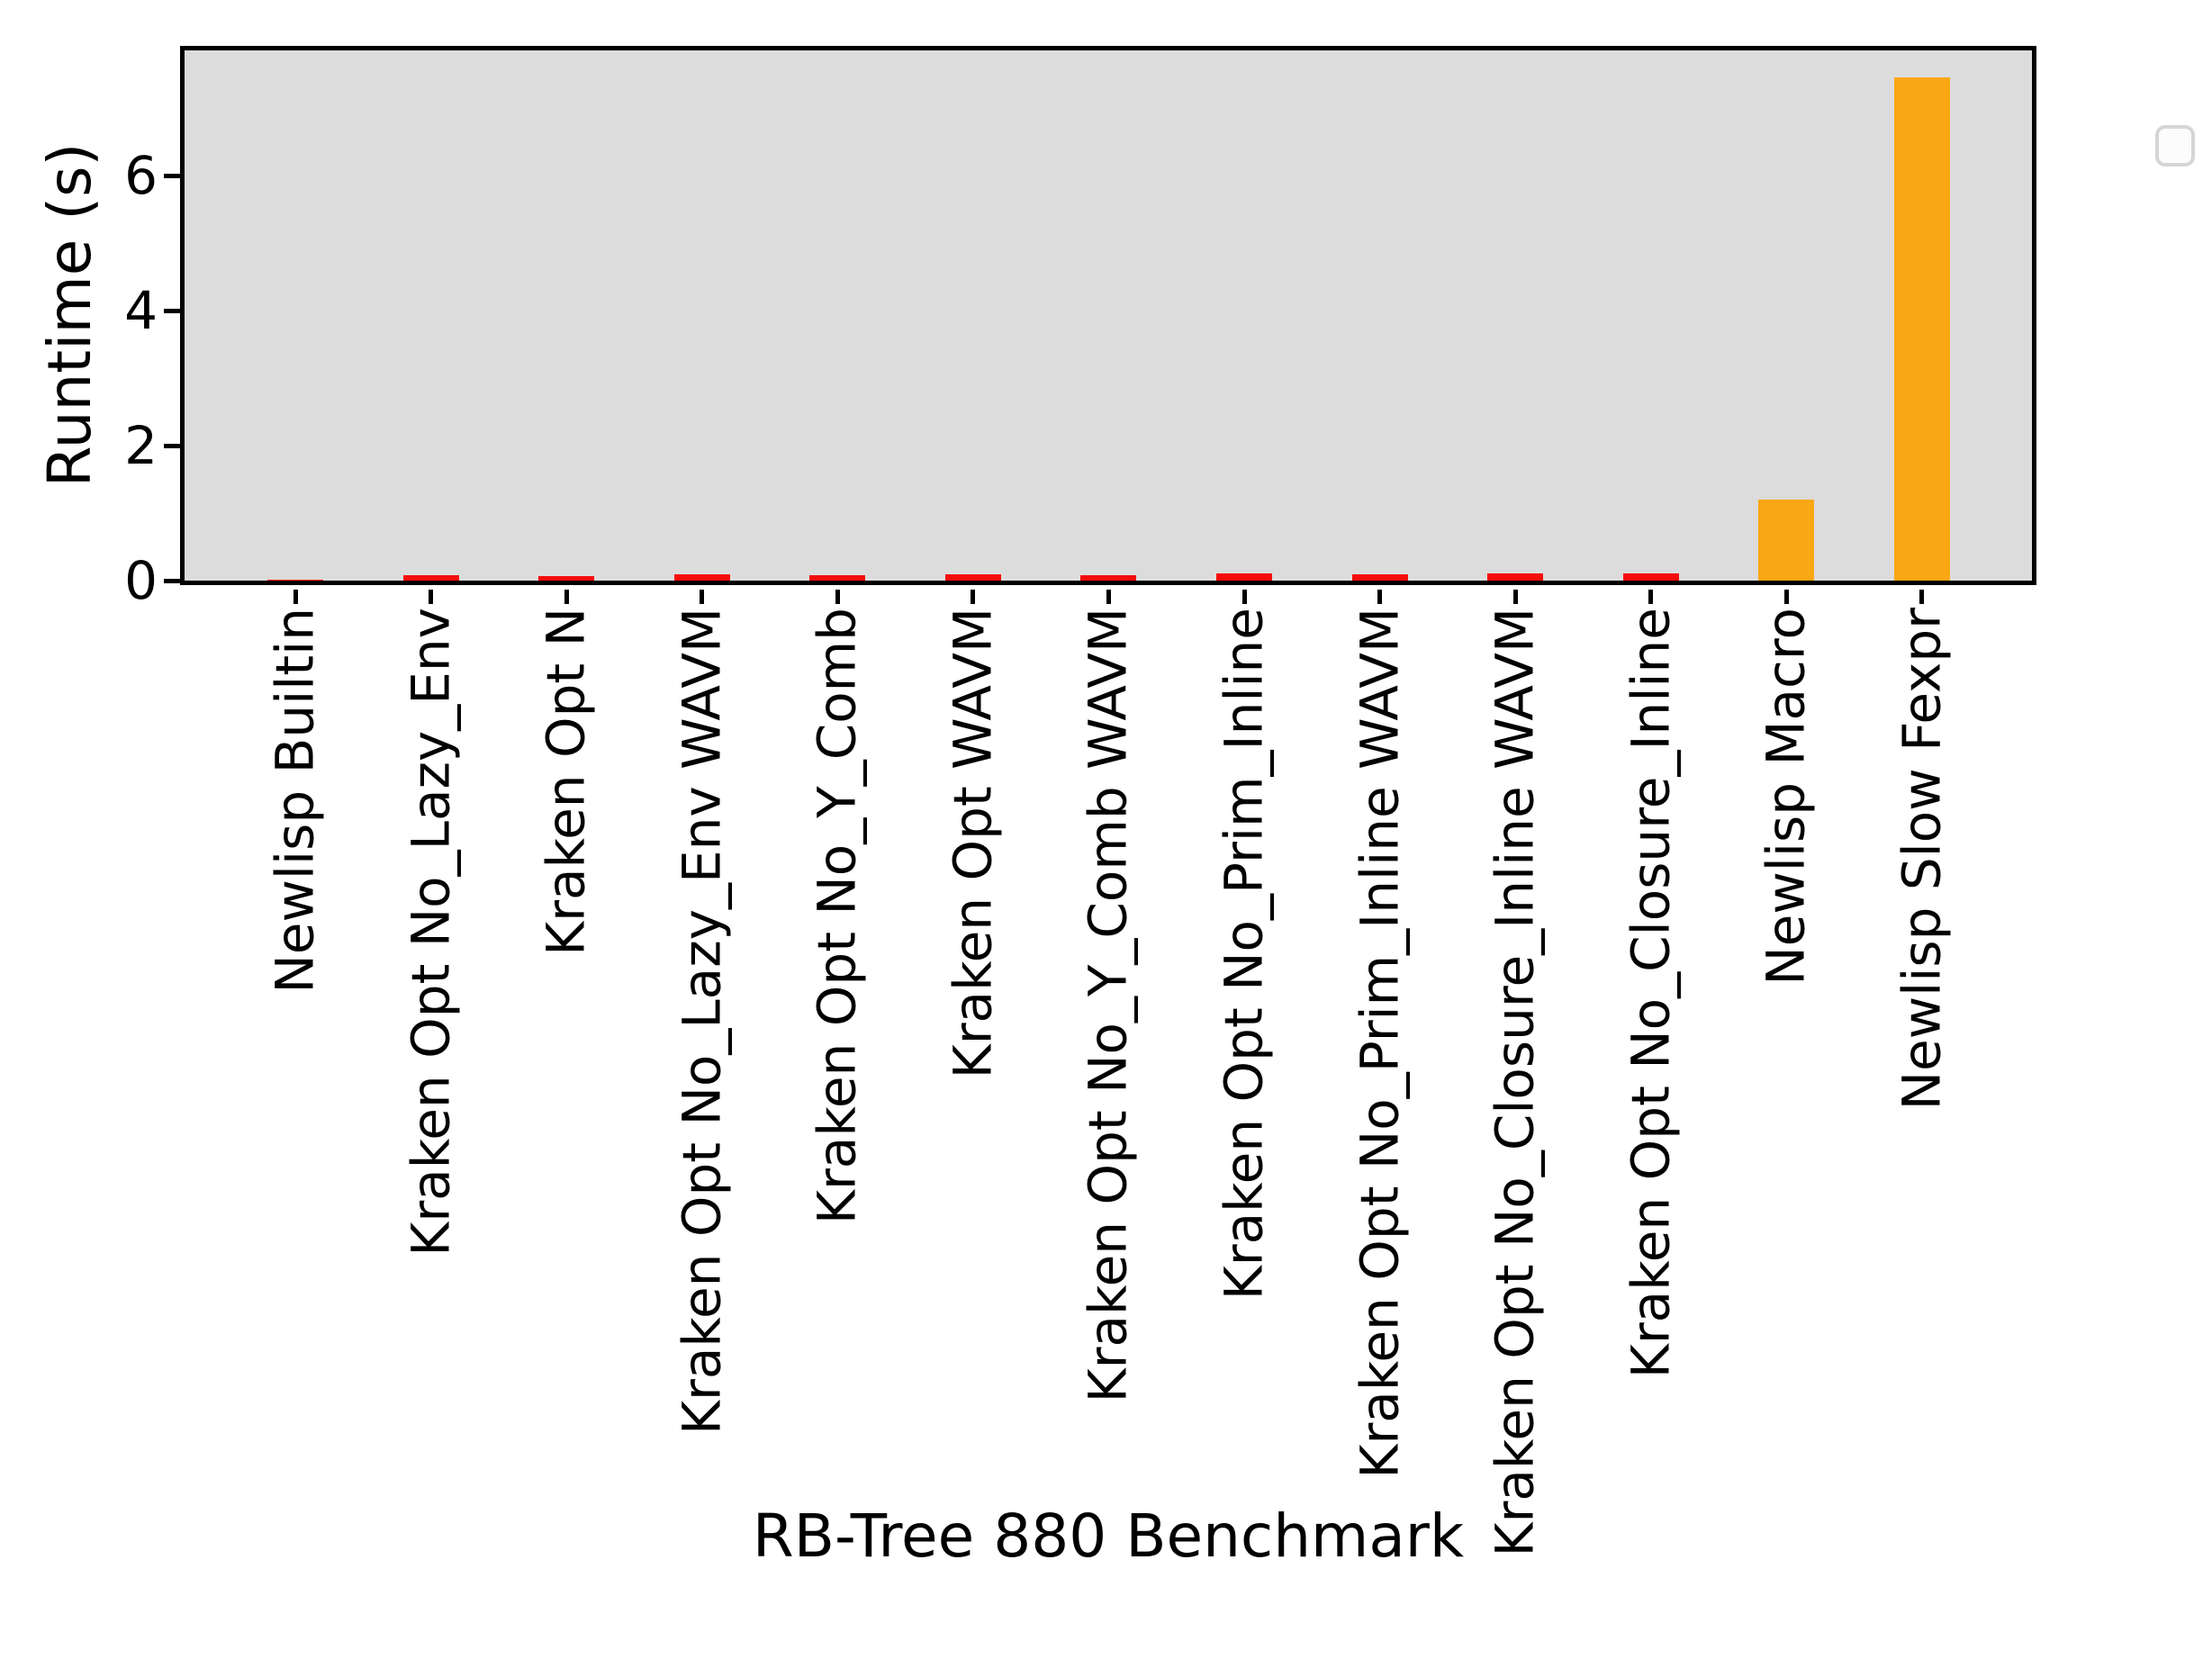 The width and height of the screenshot is (2212, 1659). What do you see at coordinates (1109, 1005) in the screenshot?
I see `x-tick-label-6: Kraken Opt No_Y_Comb WAVM` at bounding box center [1109, 1005].